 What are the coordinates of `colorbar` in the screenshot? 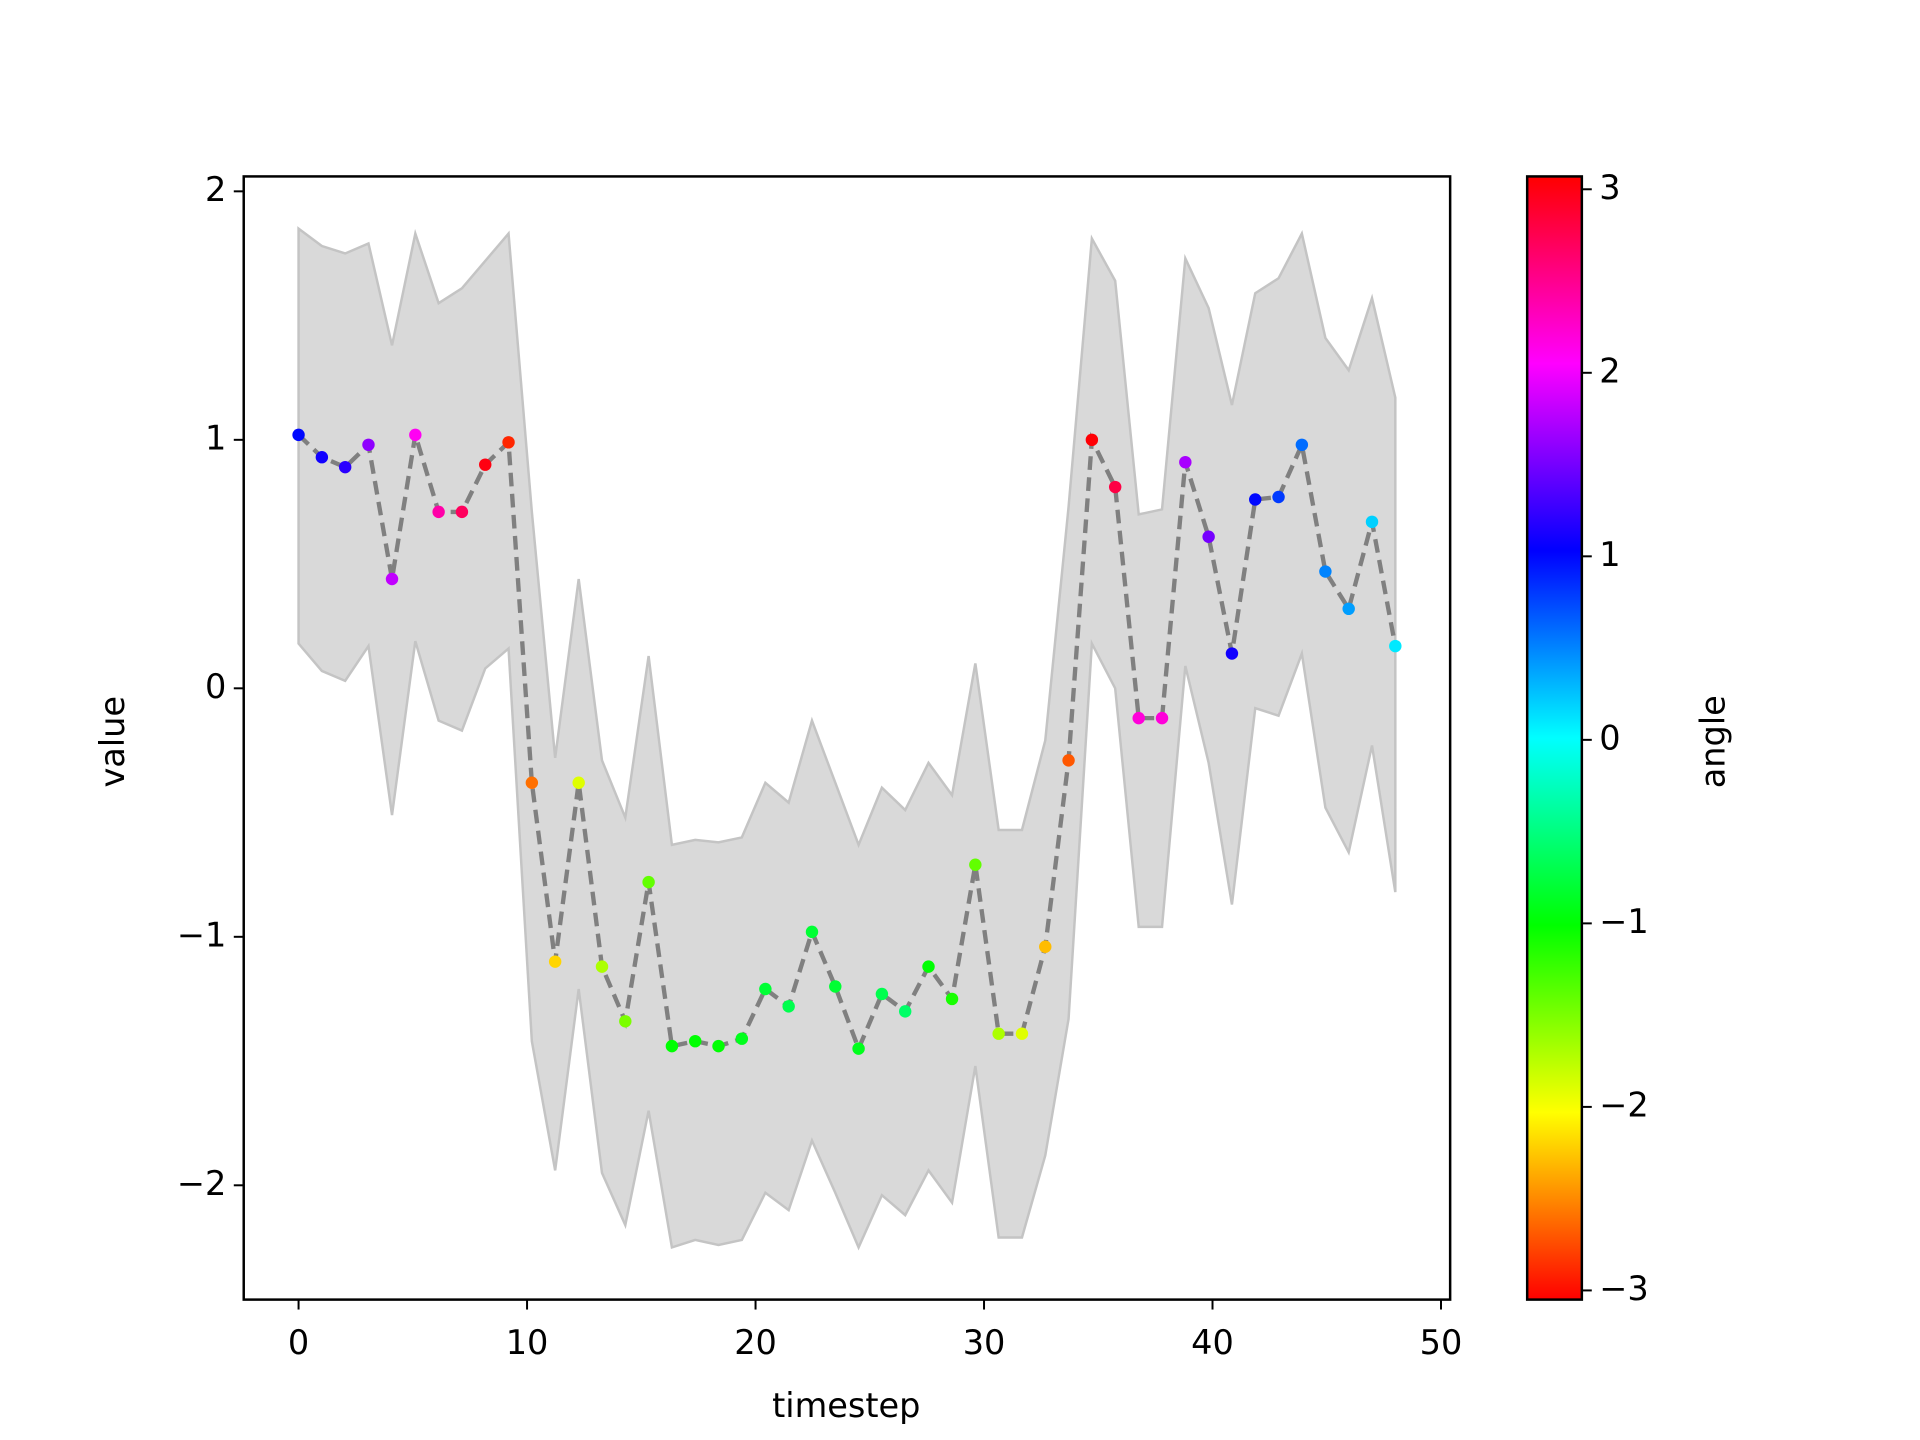 It's located at (1554, 738).